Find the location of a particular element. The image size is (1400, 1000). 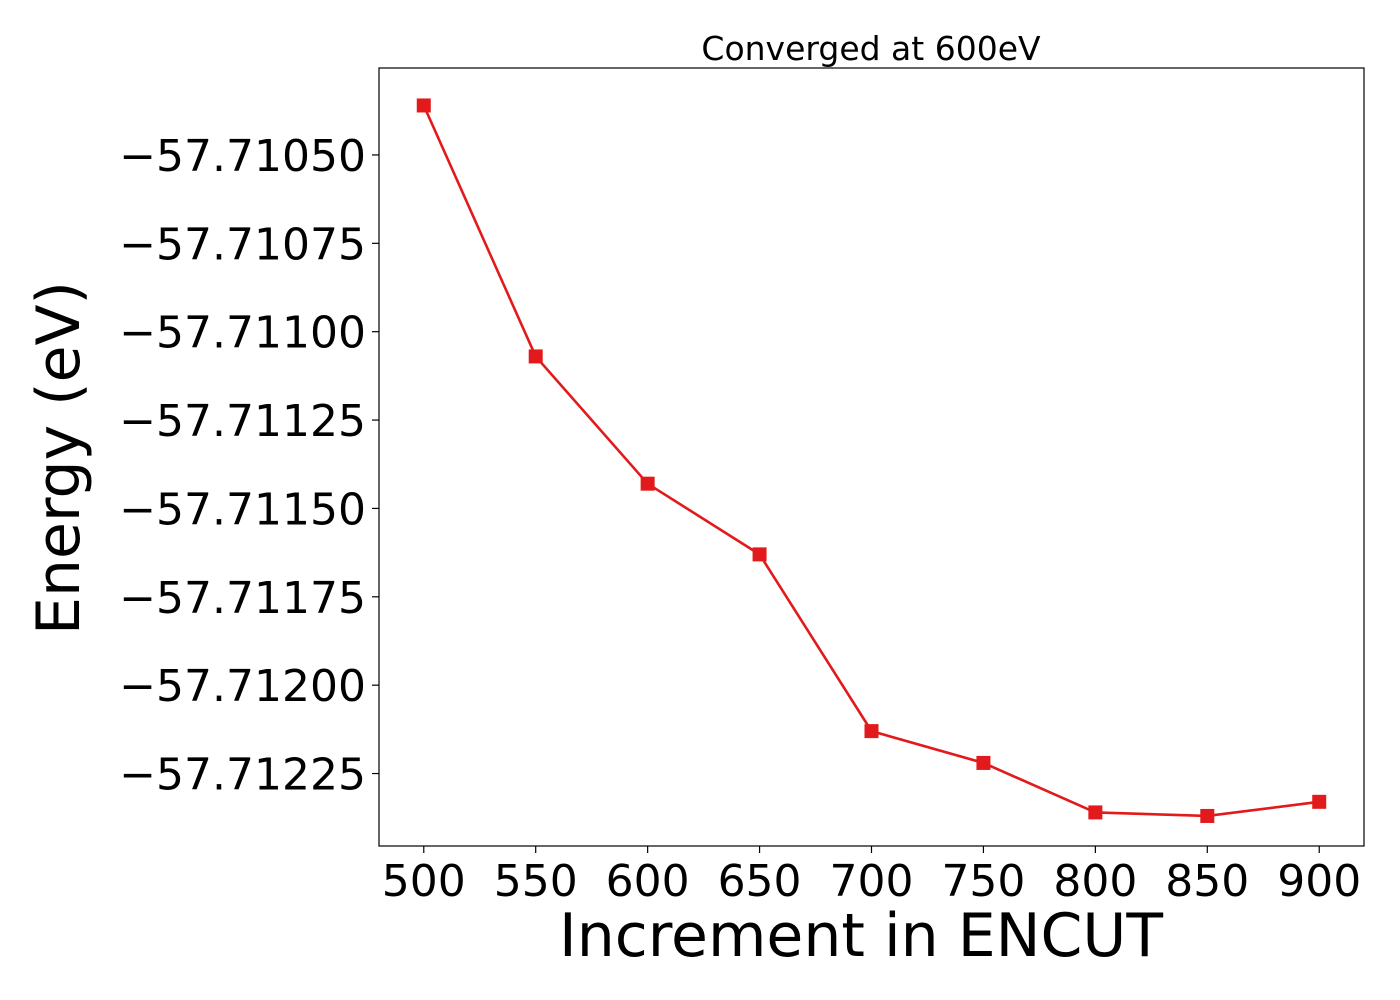

y-axis-label: Energy (eV) is located at coordinates (59, 458).